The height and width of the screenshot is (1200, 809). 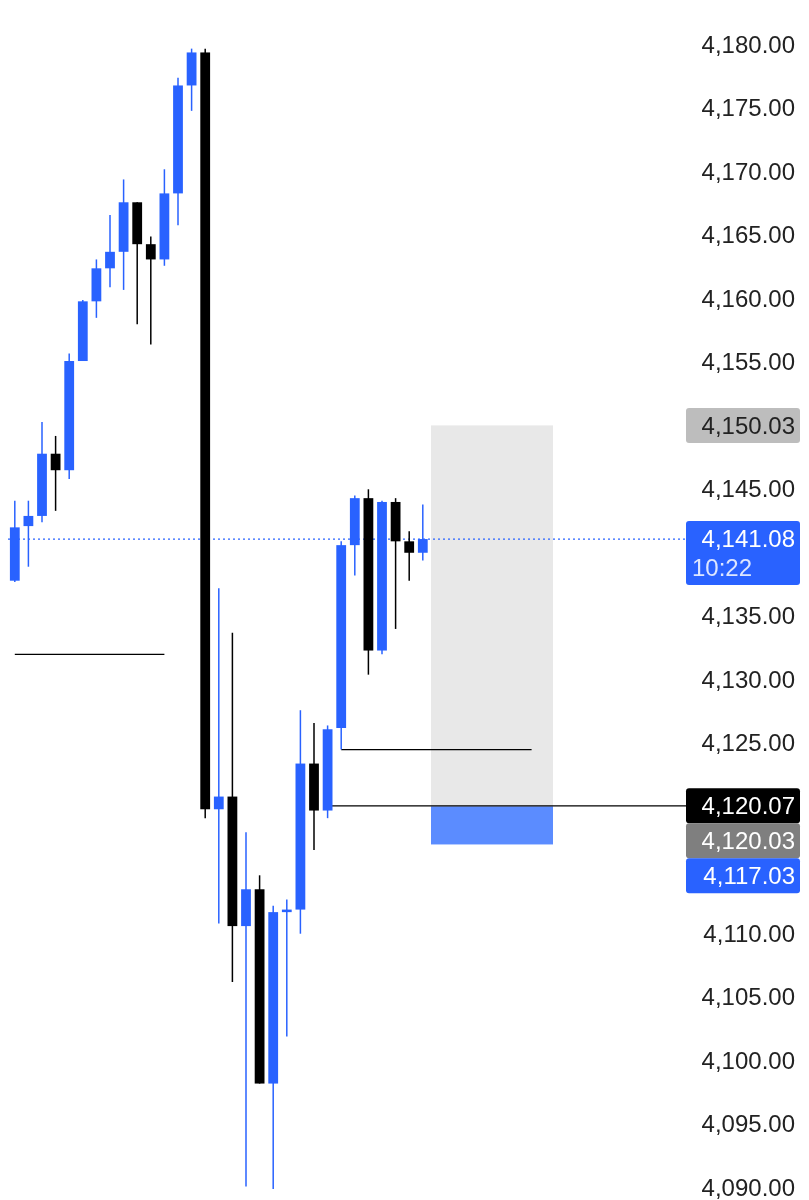 I want to click on y-tick-label: 4,110.00, so click(x=749, y=933).